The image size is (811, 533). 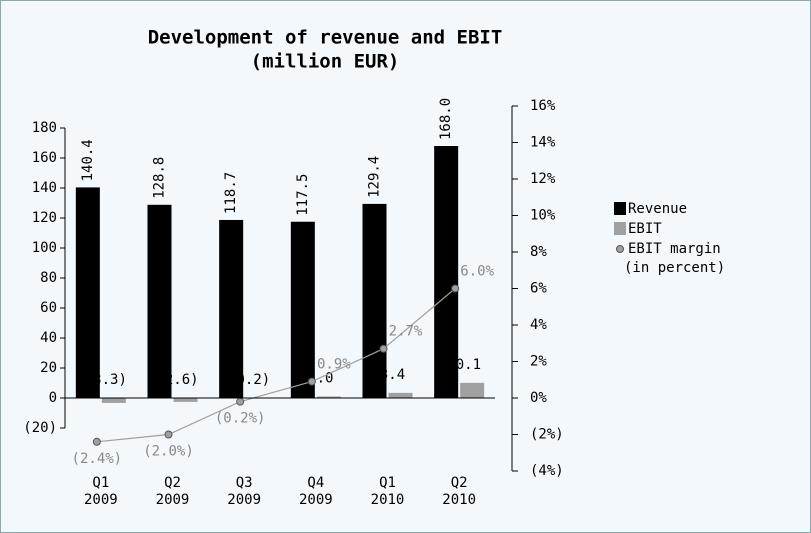 I want to click on margin-label: 6.0%, so click(x=477, y=272).